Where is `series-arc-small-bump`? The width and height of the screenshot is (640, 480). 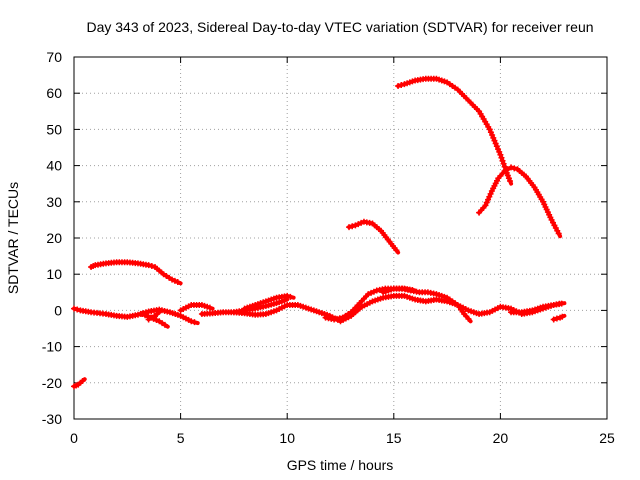
series-arc-small-bump is located at coordinates (196, 307).